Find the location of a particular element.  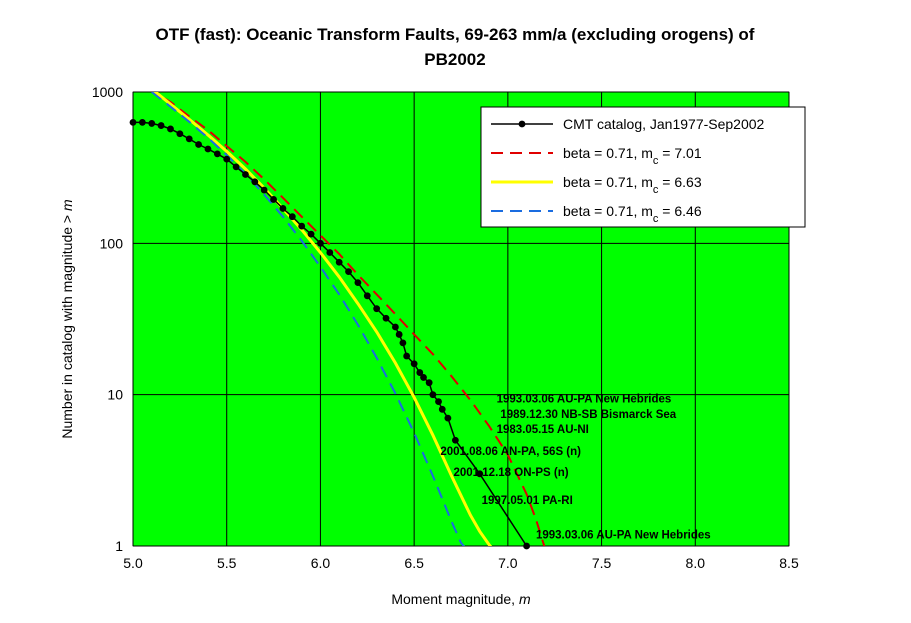

x-tick-label: 5.0 is located at coordinates (133, 563).